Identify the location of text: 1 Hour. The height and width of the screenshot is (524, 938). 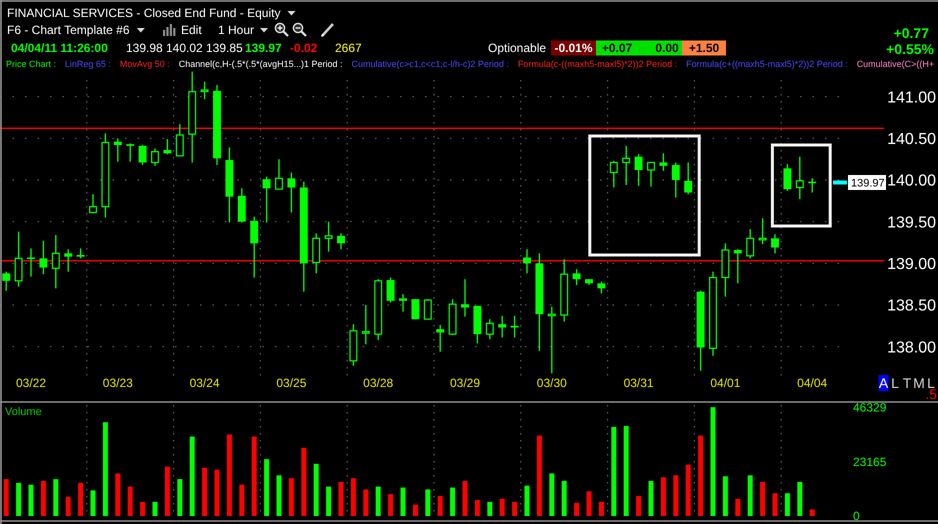
(236, 30).